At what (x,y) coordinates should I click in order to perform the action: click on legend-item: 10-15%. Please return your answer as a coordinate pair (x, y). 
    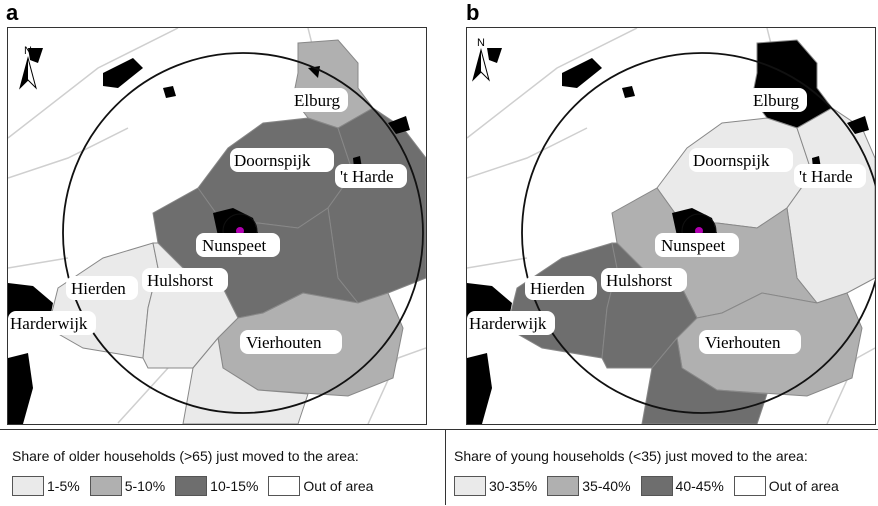
    Looking at the image, I should click on (216, 486).